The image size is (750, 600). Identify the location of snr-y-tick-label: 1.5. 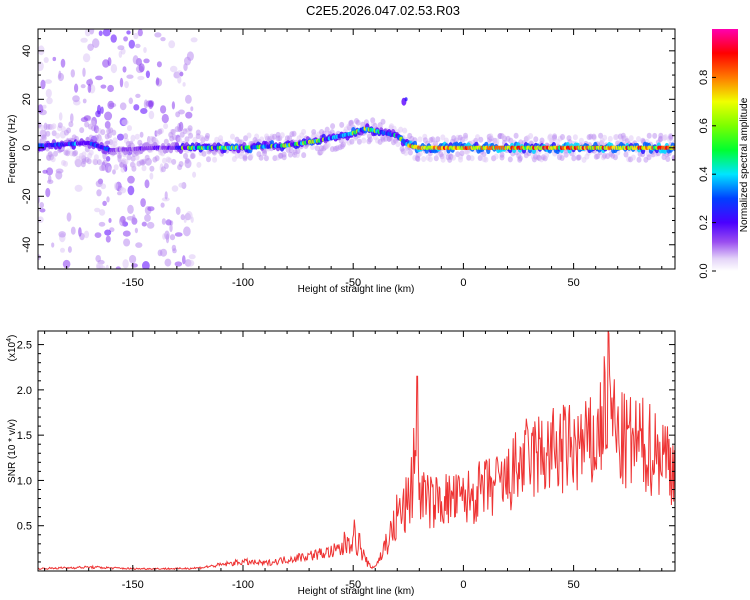
(24, 436).